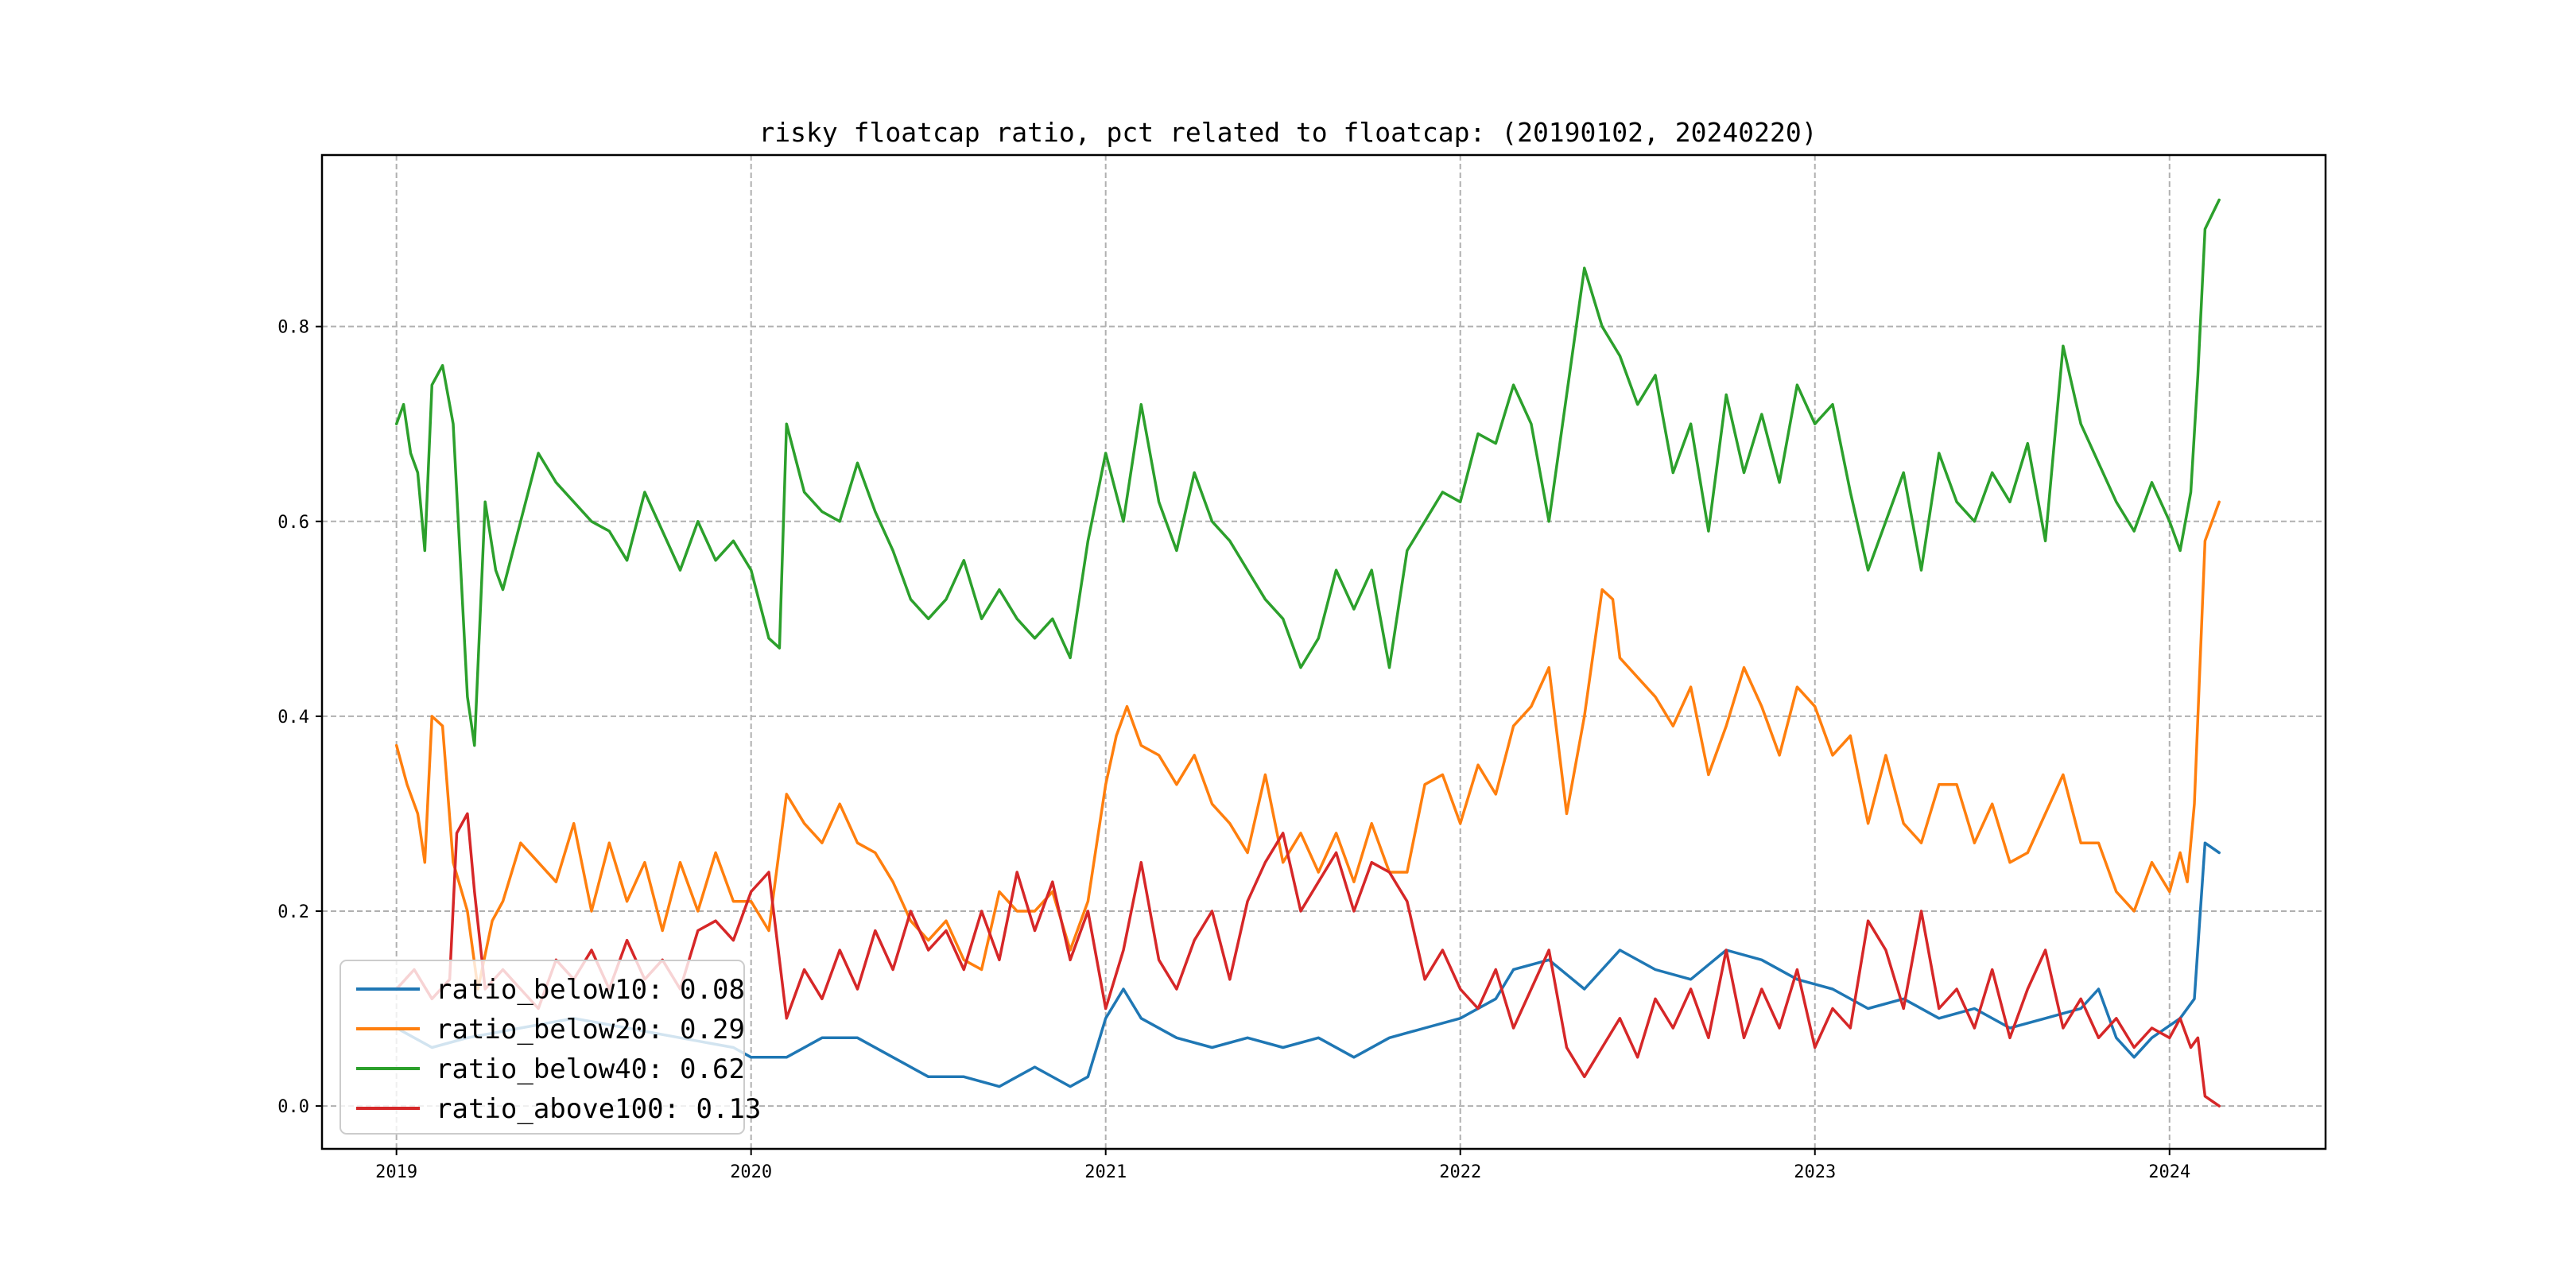 Image resolution: width=2576 pixels, height=1288 pixels. What do you see at coordinates (293, 718) in the screenshot?
I see `y-tick-label: 0.4` at bounding box center [293, 718].